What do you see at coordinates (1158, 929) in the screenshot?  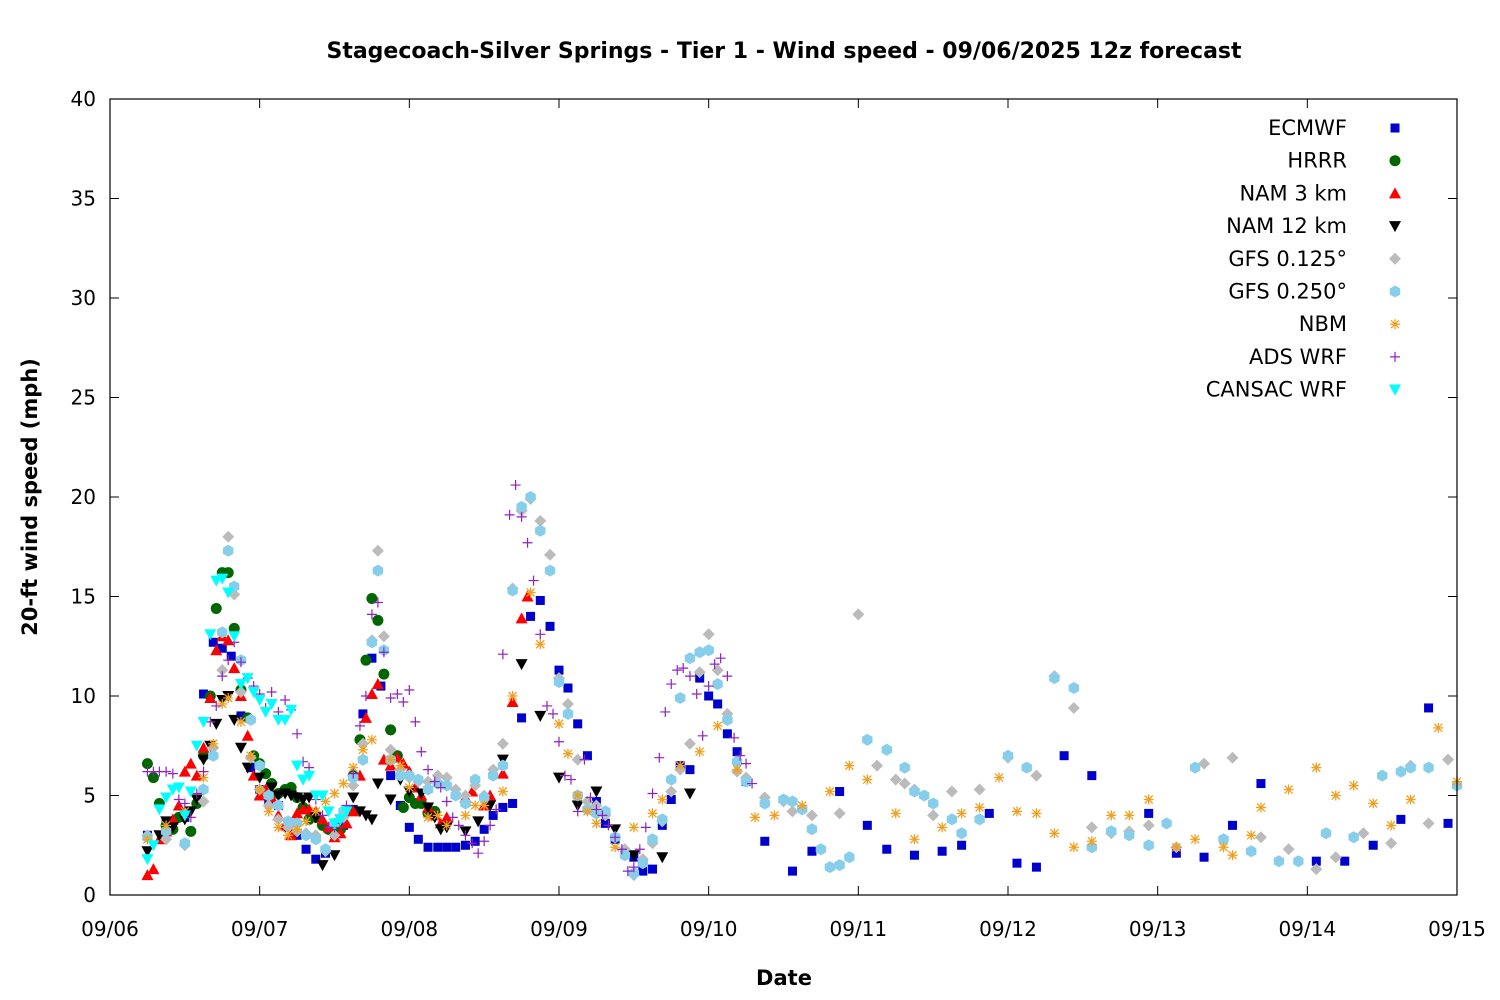 I see `x-tick-label: 09/13` at bounding box center [1158, 929].